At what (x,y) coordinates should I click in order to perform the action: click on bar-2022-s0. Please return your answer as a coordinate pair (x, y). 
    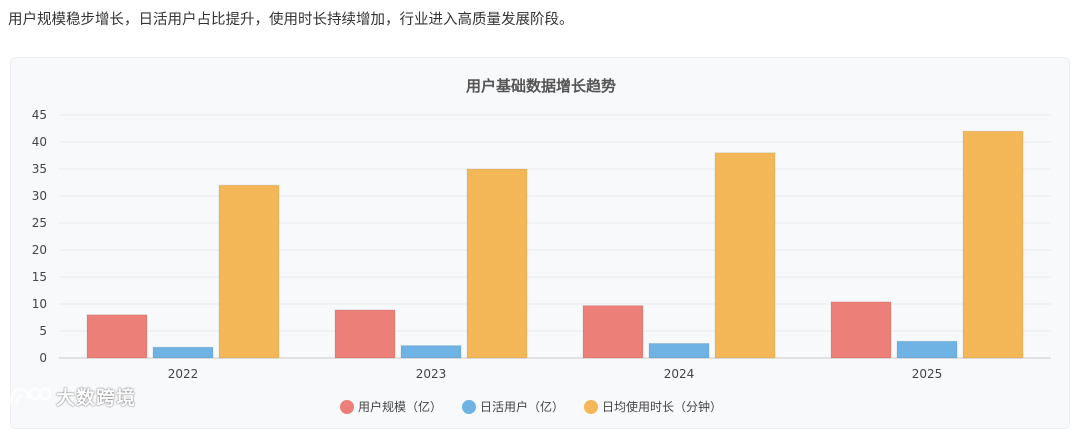
    Looking at the image, I should click on (117, 336).